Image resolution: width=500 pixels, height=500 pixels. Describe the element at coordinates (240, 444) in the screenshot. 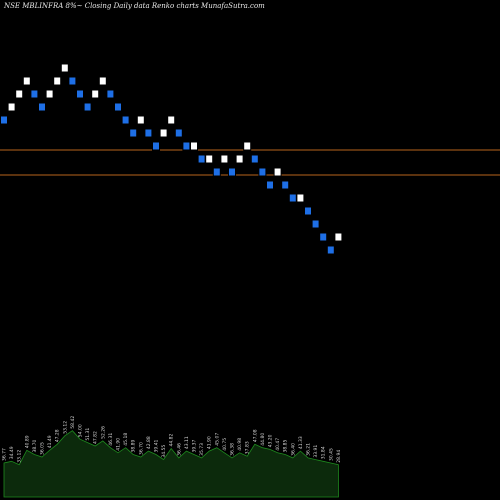

I see `volume-label: 40.98` at that location.